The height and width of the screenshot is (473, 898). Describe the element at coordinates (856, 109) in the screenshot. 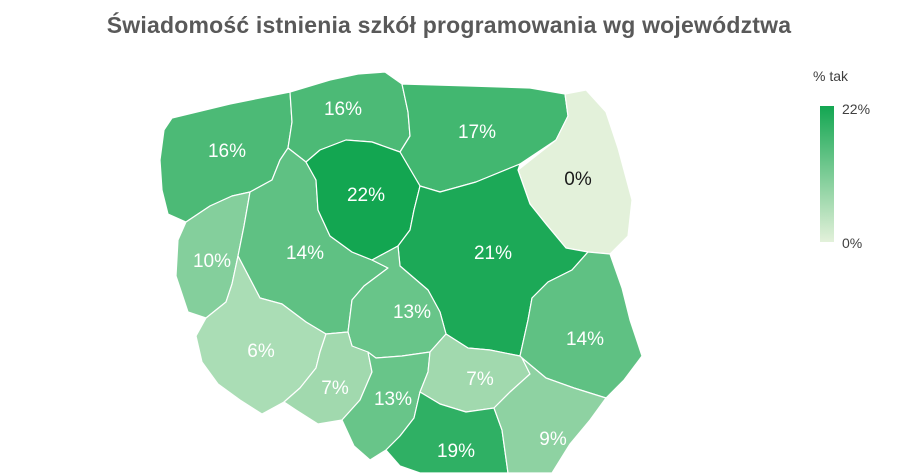

I see `legend-max-label: 22%` at that location.